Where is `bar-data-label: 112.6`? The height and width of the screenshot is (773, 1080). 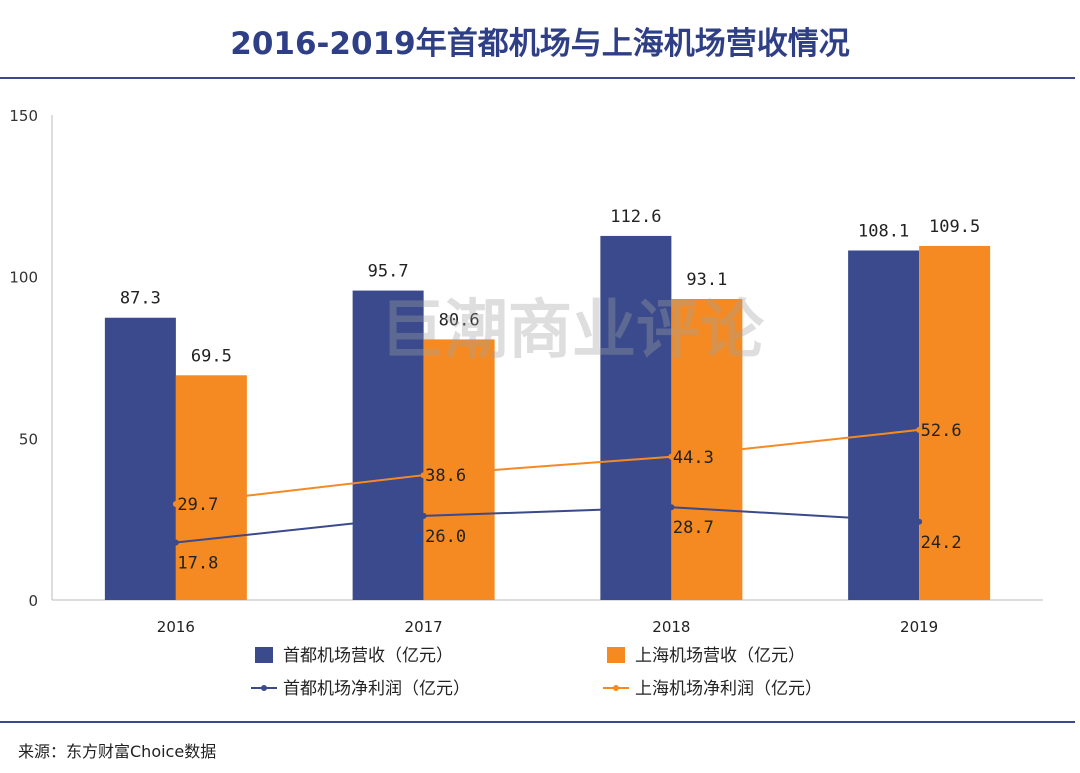
bar-data-label: 112.6 is located at coordinates (635, 217).